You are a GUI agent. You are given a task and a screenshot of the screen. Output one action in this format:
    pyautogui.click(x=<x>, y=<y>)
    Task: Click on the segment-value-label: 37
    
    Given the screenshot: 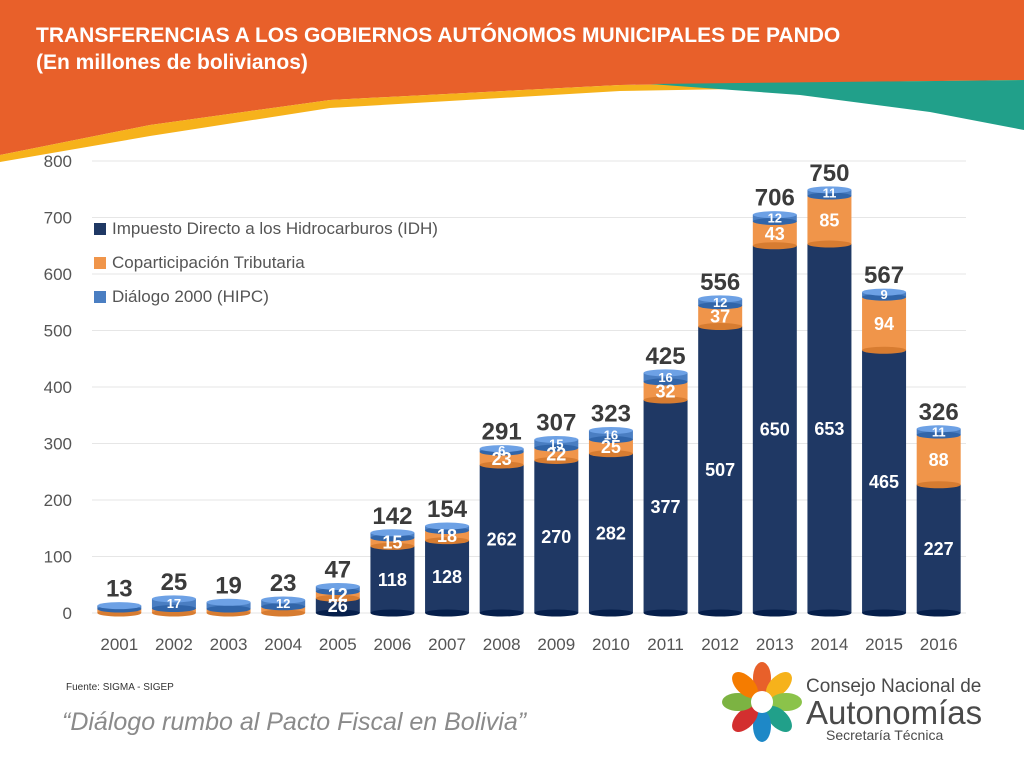 What is the action you would take?
    pyautogui.click(x=720, y=316)
    